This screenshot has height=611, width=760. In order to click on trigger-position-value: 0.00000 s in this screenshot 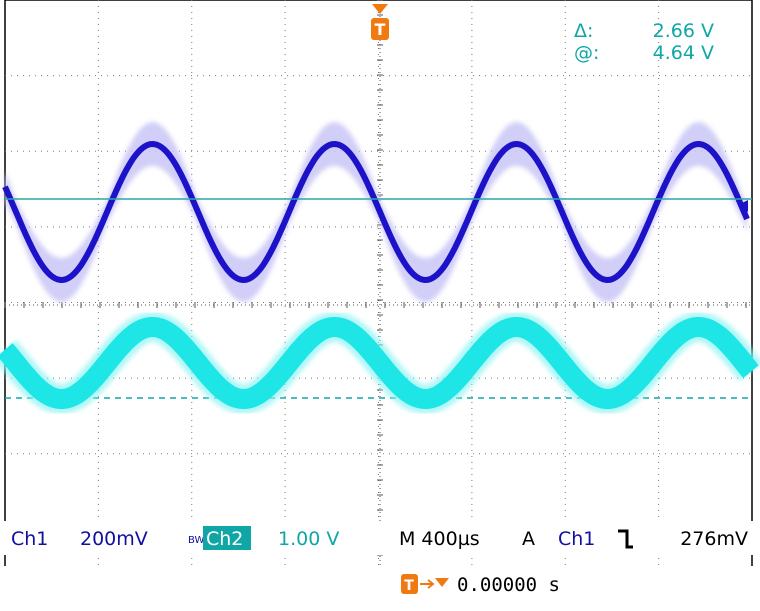, I will do `click(508, 585)`.